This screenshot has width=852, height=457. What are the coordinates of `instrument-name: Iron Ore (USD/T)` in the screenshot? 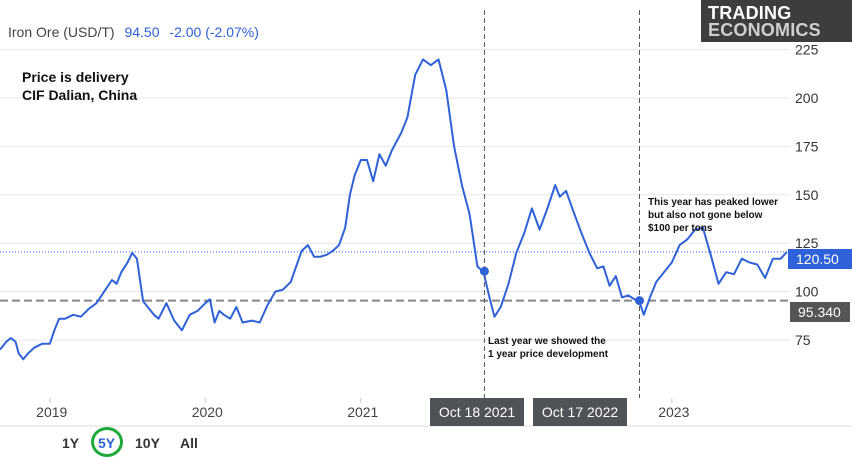 It's located at (61, 32).